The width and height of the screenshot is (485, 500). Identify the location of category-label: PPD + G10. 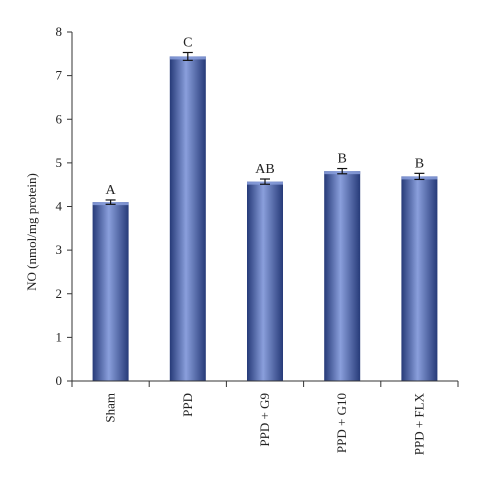
(341, 423).